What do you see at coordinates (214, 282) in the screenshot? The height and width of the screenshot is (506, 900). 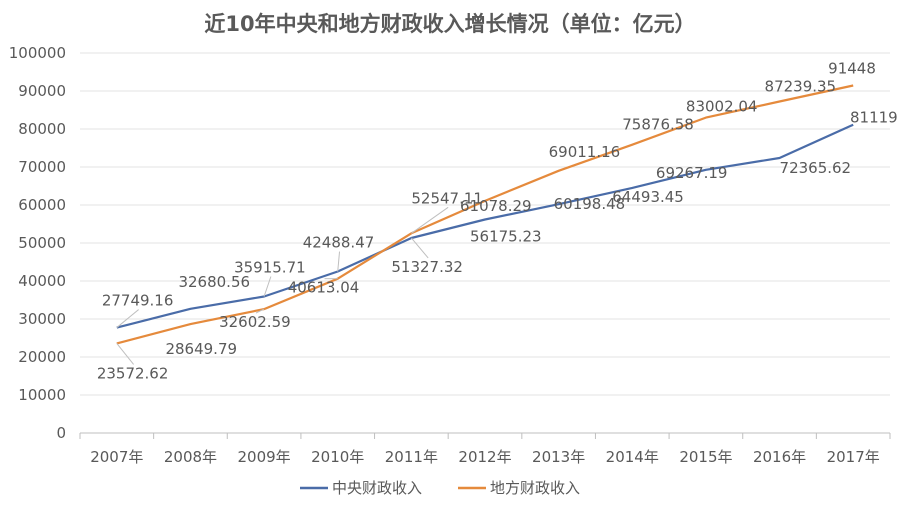 I see `data-label: 32680.56` at bounding box center [214, 282].